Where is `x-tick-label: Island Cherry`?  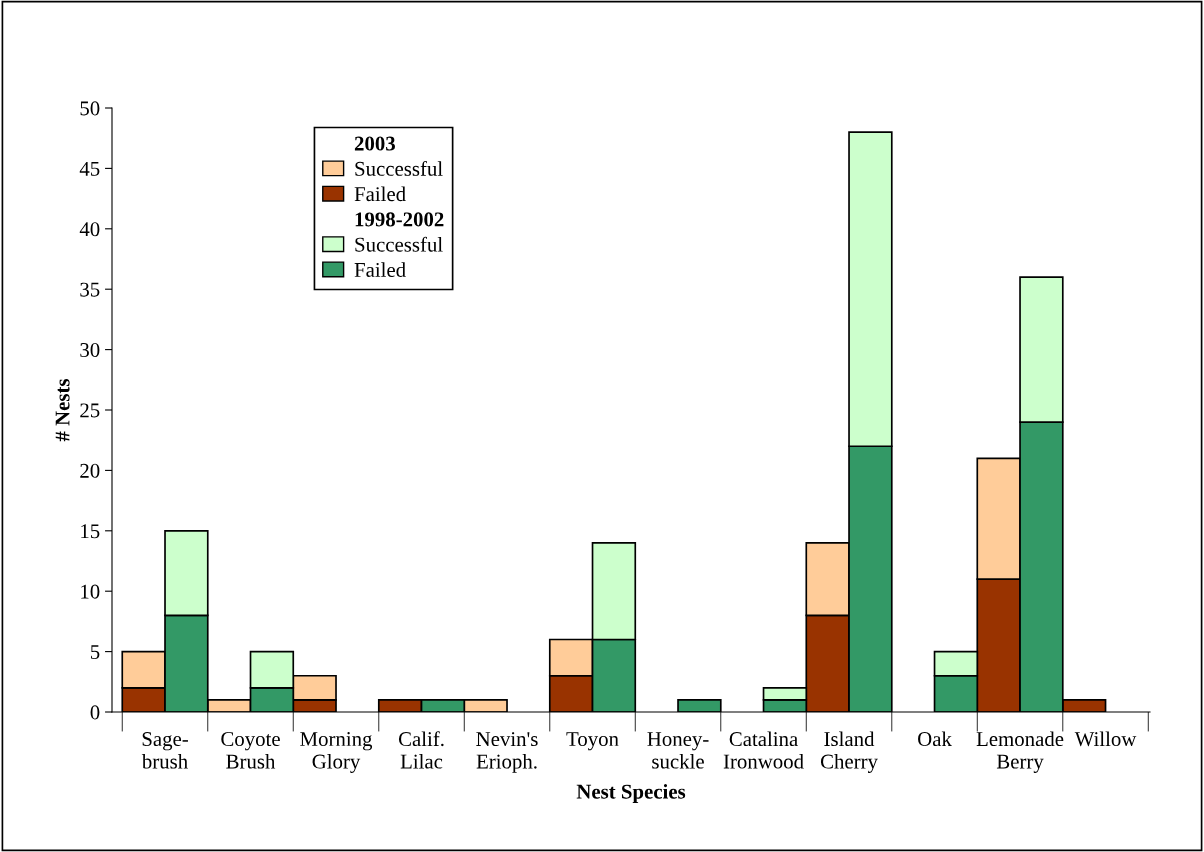 x-tick-label: Island Cherry is located at coordinates (849, 752).